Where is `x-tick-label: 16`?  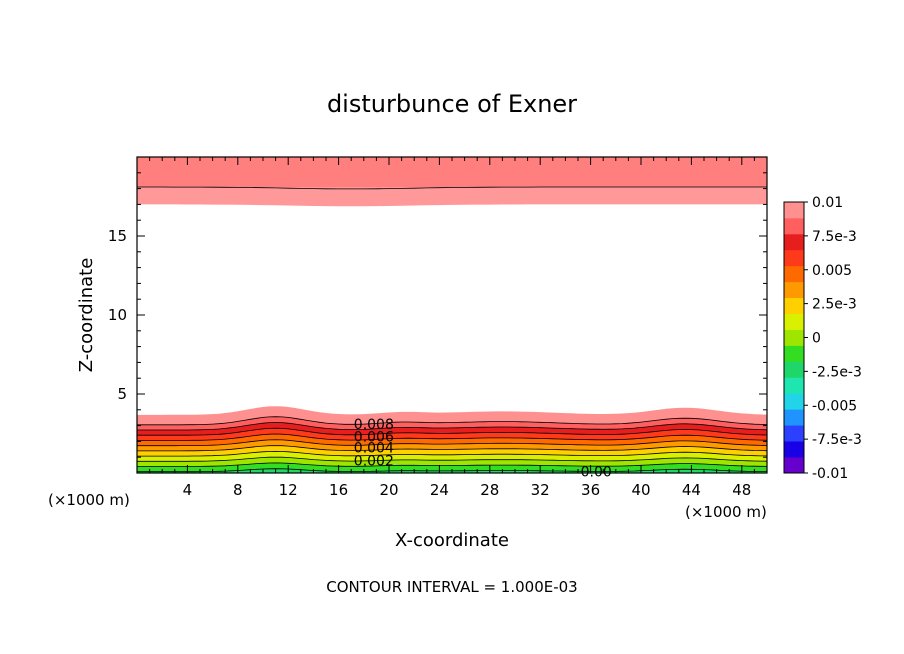
x-tick-label: 16 is located at coordinates (338, 490).